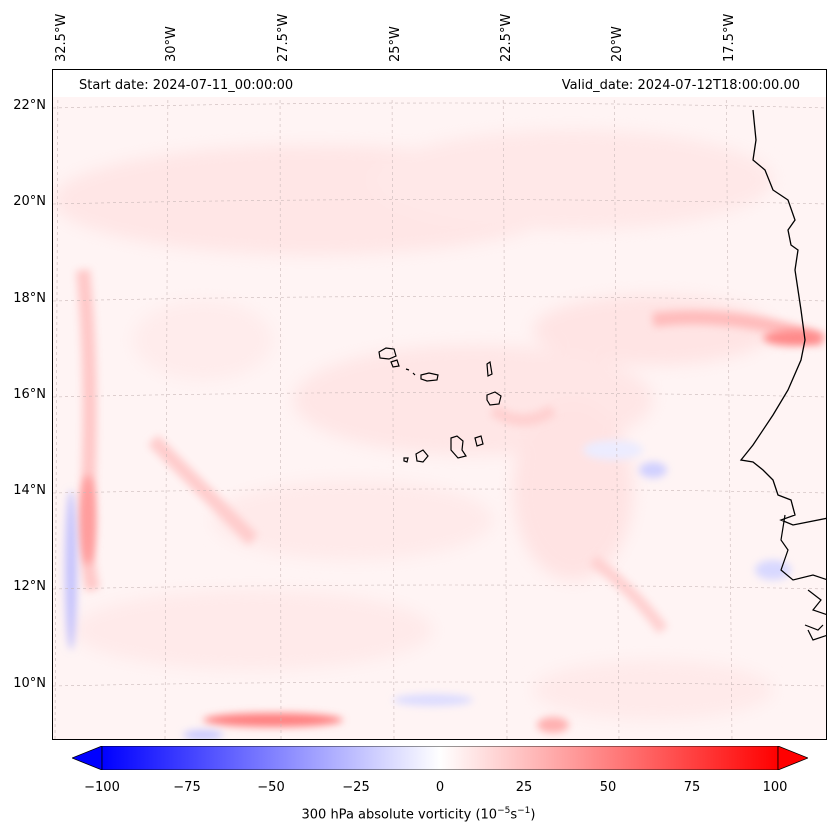 This screenshot has height=839, width=837. Describe the element at coordinates (29, 201) in the screenshot. I see `lat-label-20n: 20°N` at that location.